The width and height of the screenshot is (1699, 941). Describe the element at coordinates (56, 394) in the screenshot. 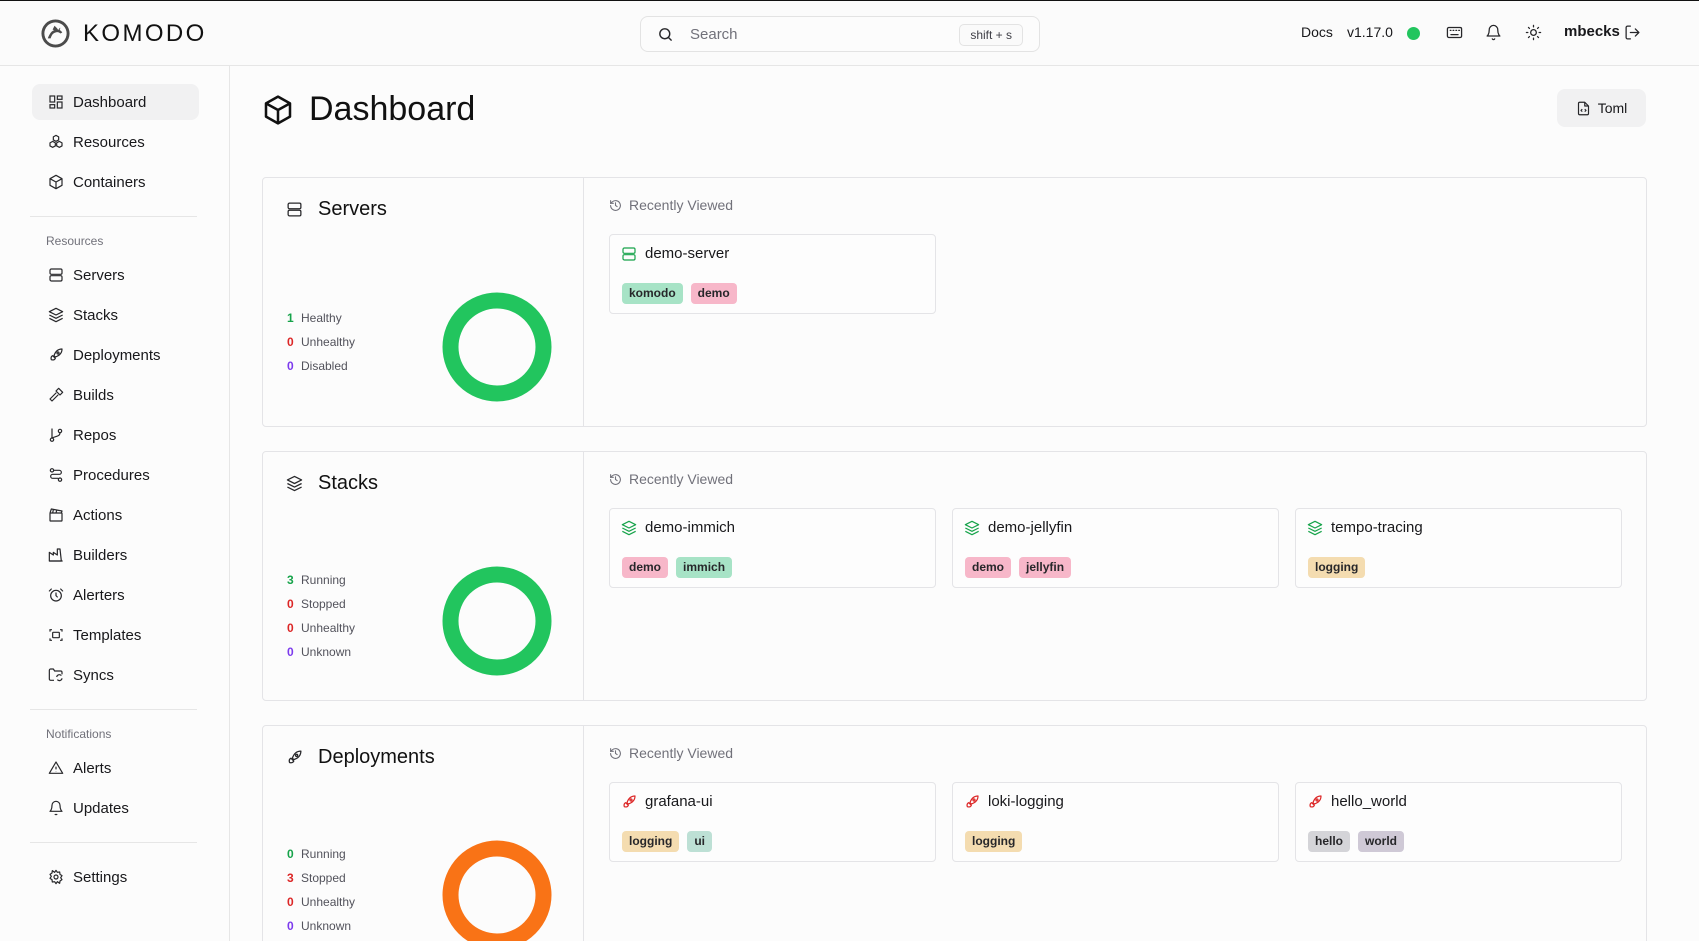

I see `hammer-icon` at that location.